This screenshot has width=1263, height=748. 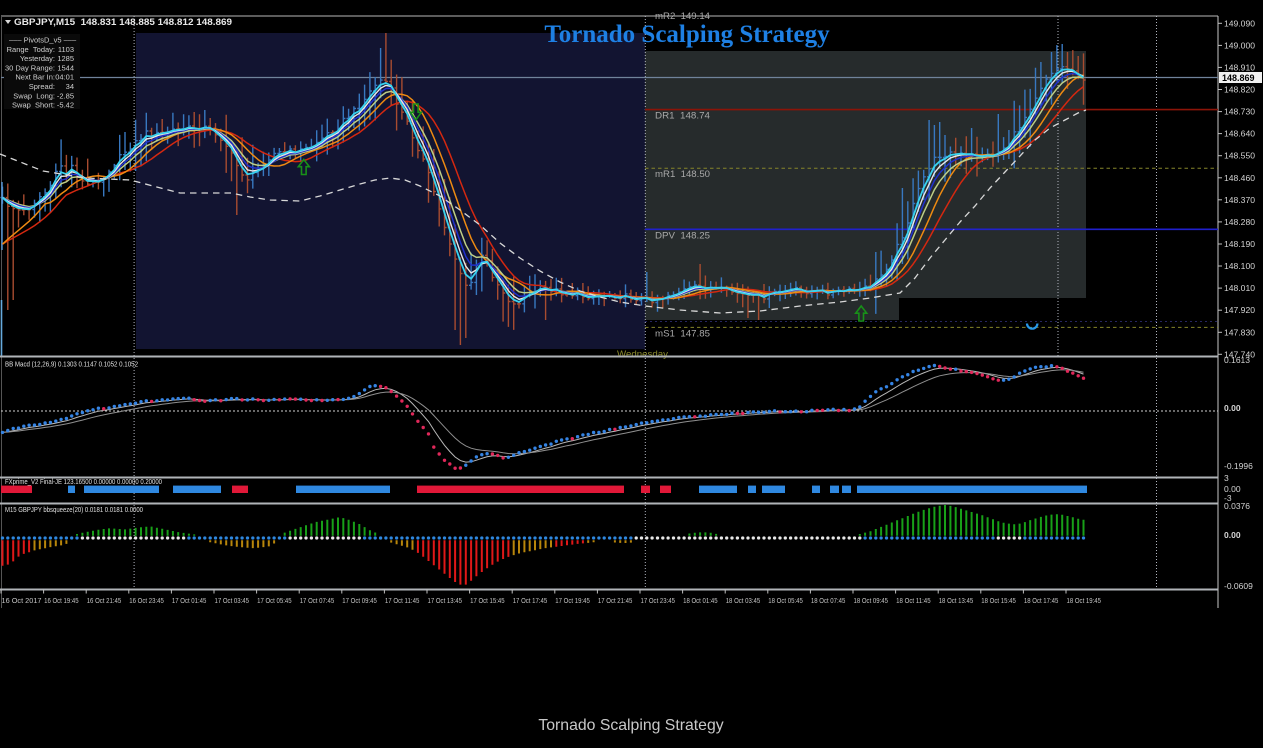 I want to click on svg-text: -0.0609, so click(x=1238, y=586).